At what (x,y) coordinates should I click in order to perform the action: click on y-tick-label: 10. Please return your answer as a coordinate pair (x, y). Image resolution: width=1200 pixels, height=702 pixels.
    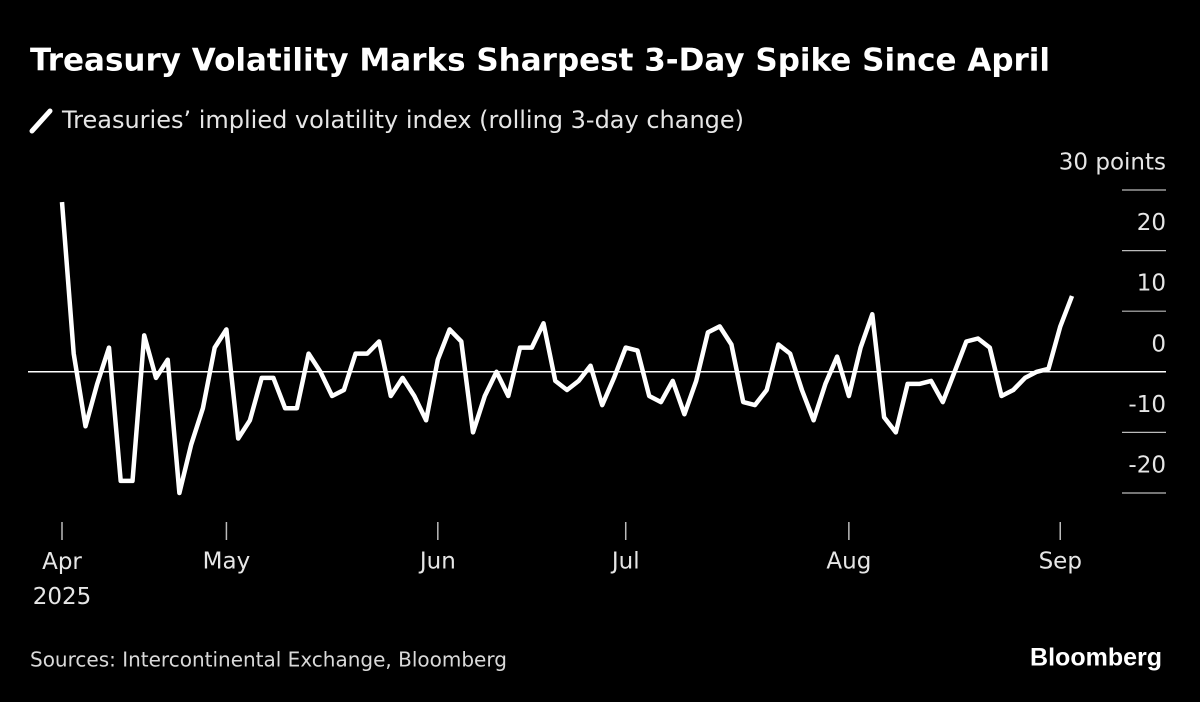
    Looking at the image, I should click on (1151, 284).